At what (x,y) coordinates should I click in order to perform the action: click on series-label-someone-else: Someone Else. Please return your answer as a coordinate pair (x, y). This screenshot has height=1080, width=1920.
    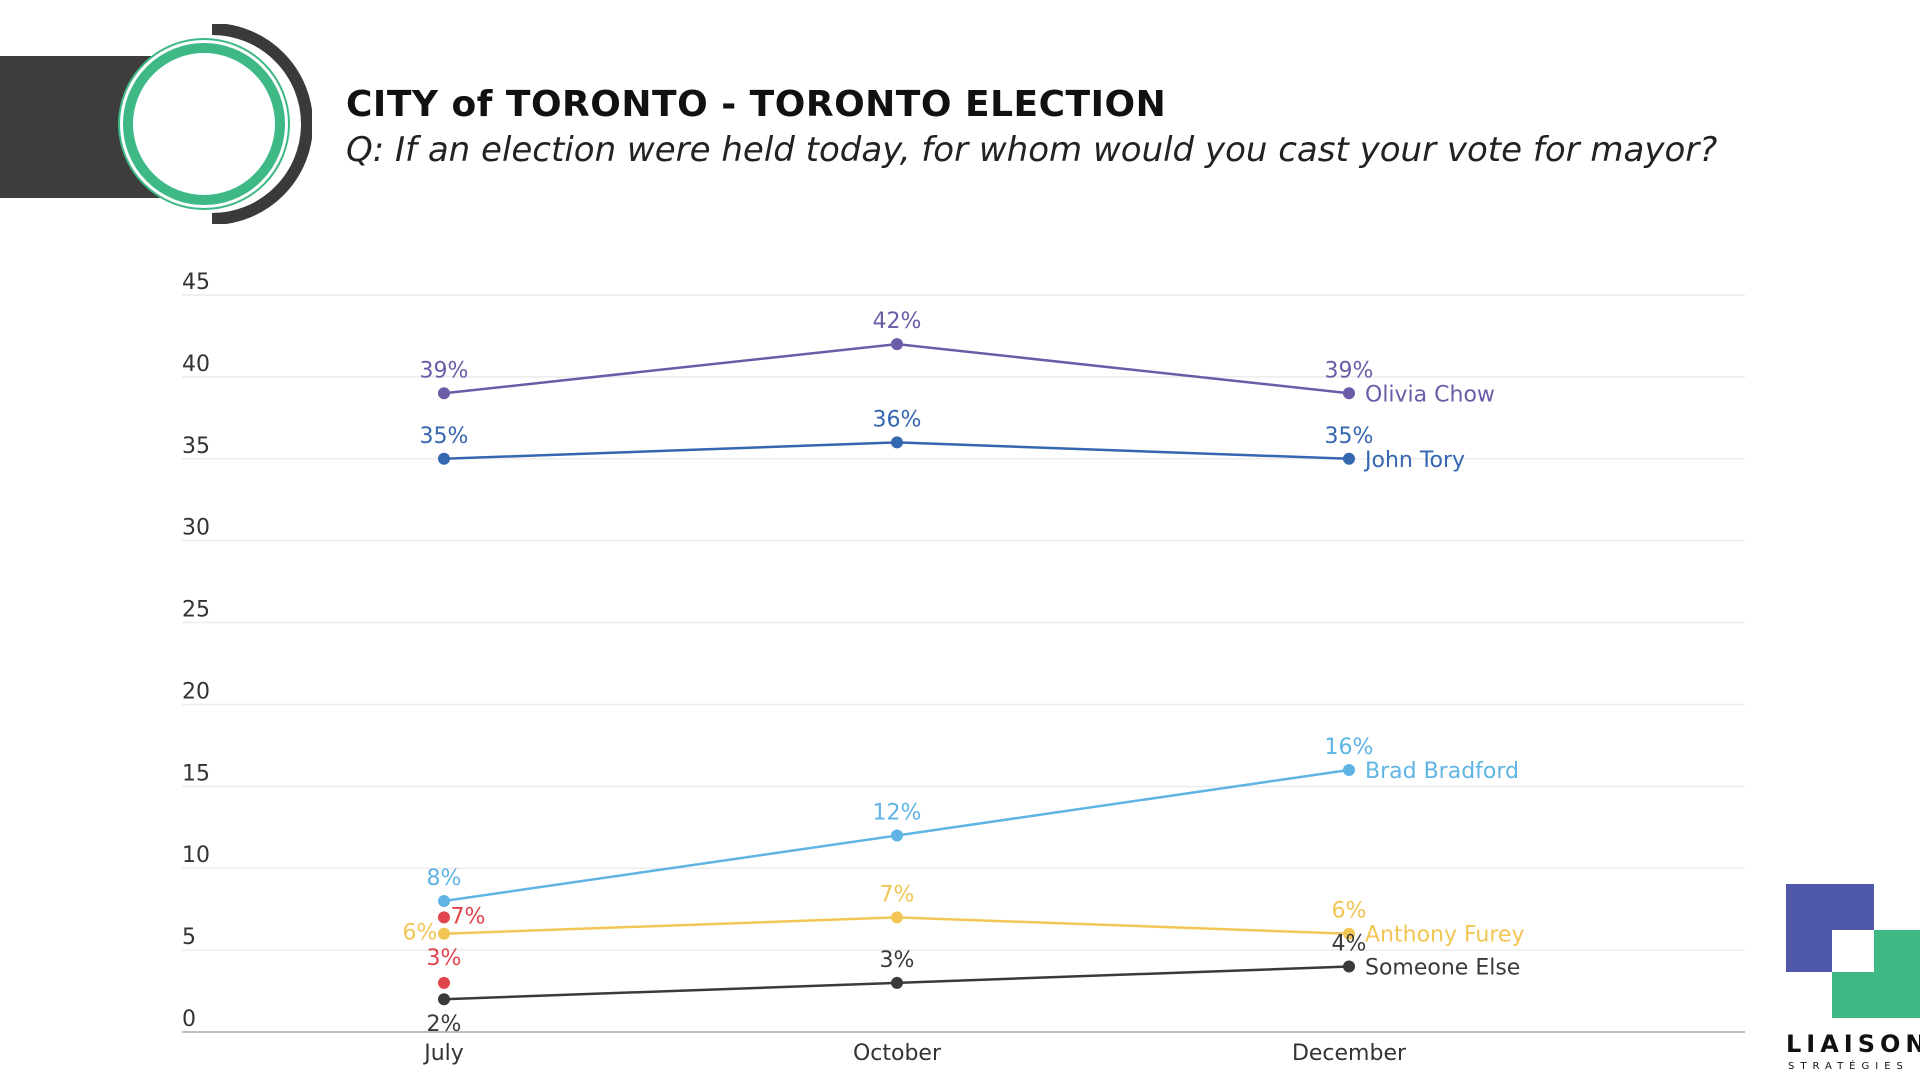
    Looking at the image, I should click on (1442, 967).